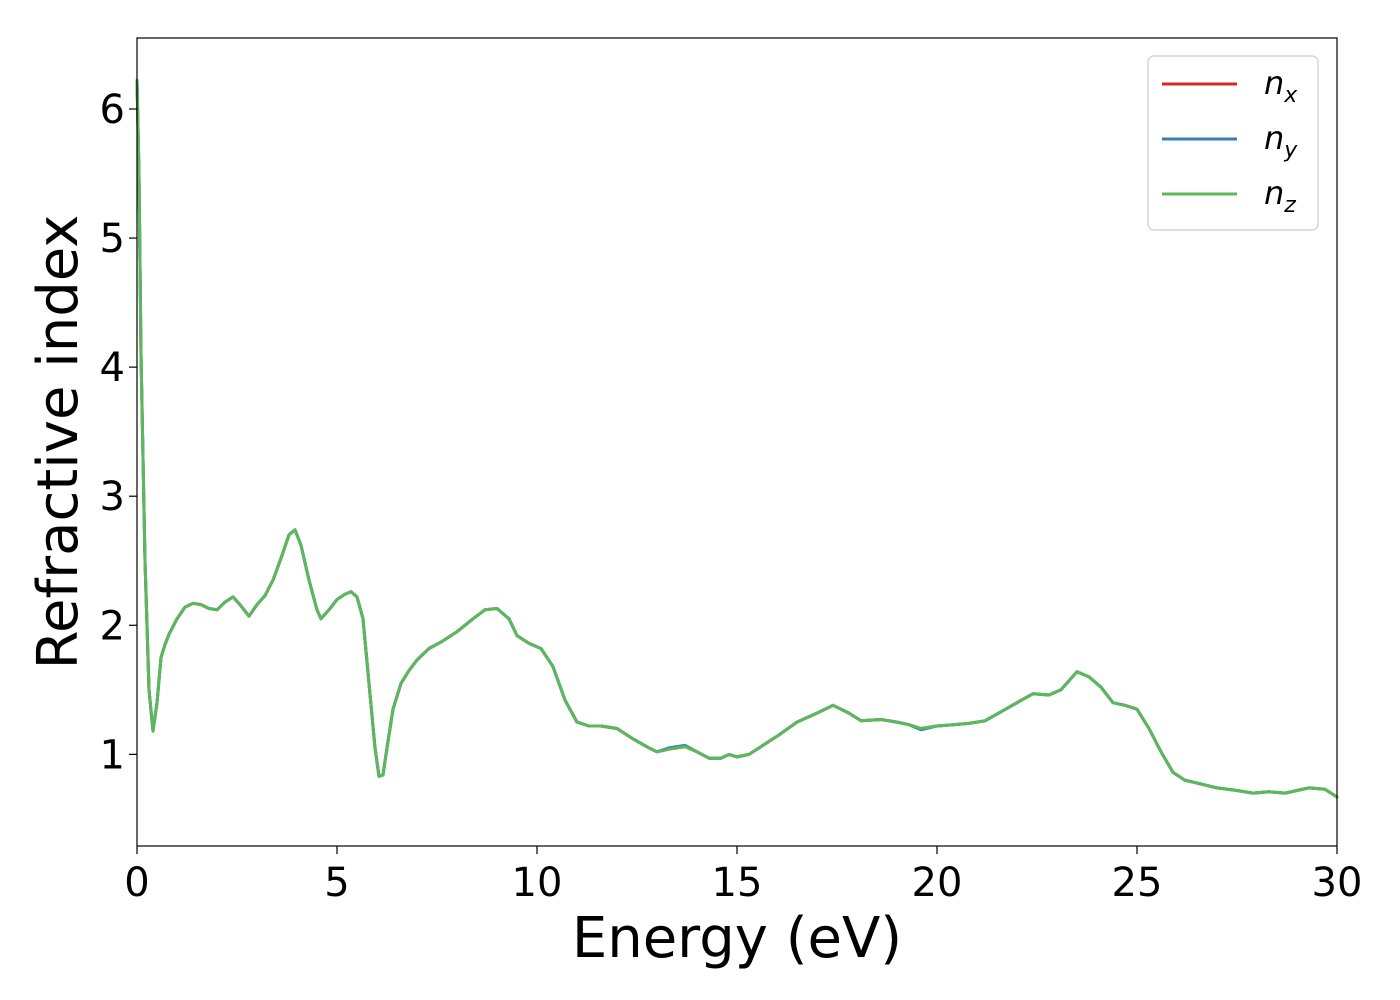 The image size is (1400, 1000). I want to click on y-axis-title: Refractive index, so click(58, 442).